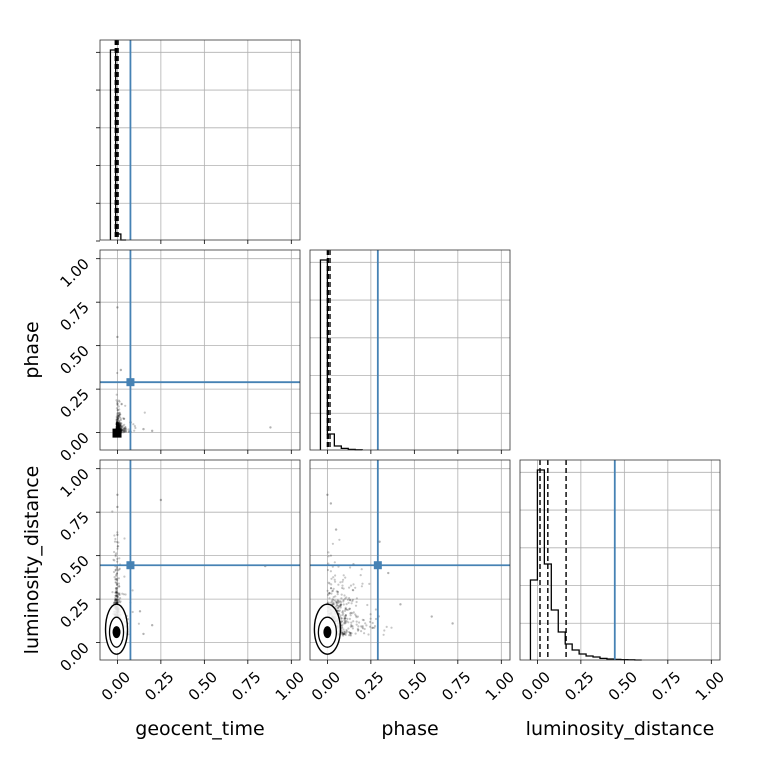 This screenshot has width=760, height=760. Describe the element at coordinates (383, 574) in the screenshot. I see `scatter-phase-luminosity_distance` at that location.